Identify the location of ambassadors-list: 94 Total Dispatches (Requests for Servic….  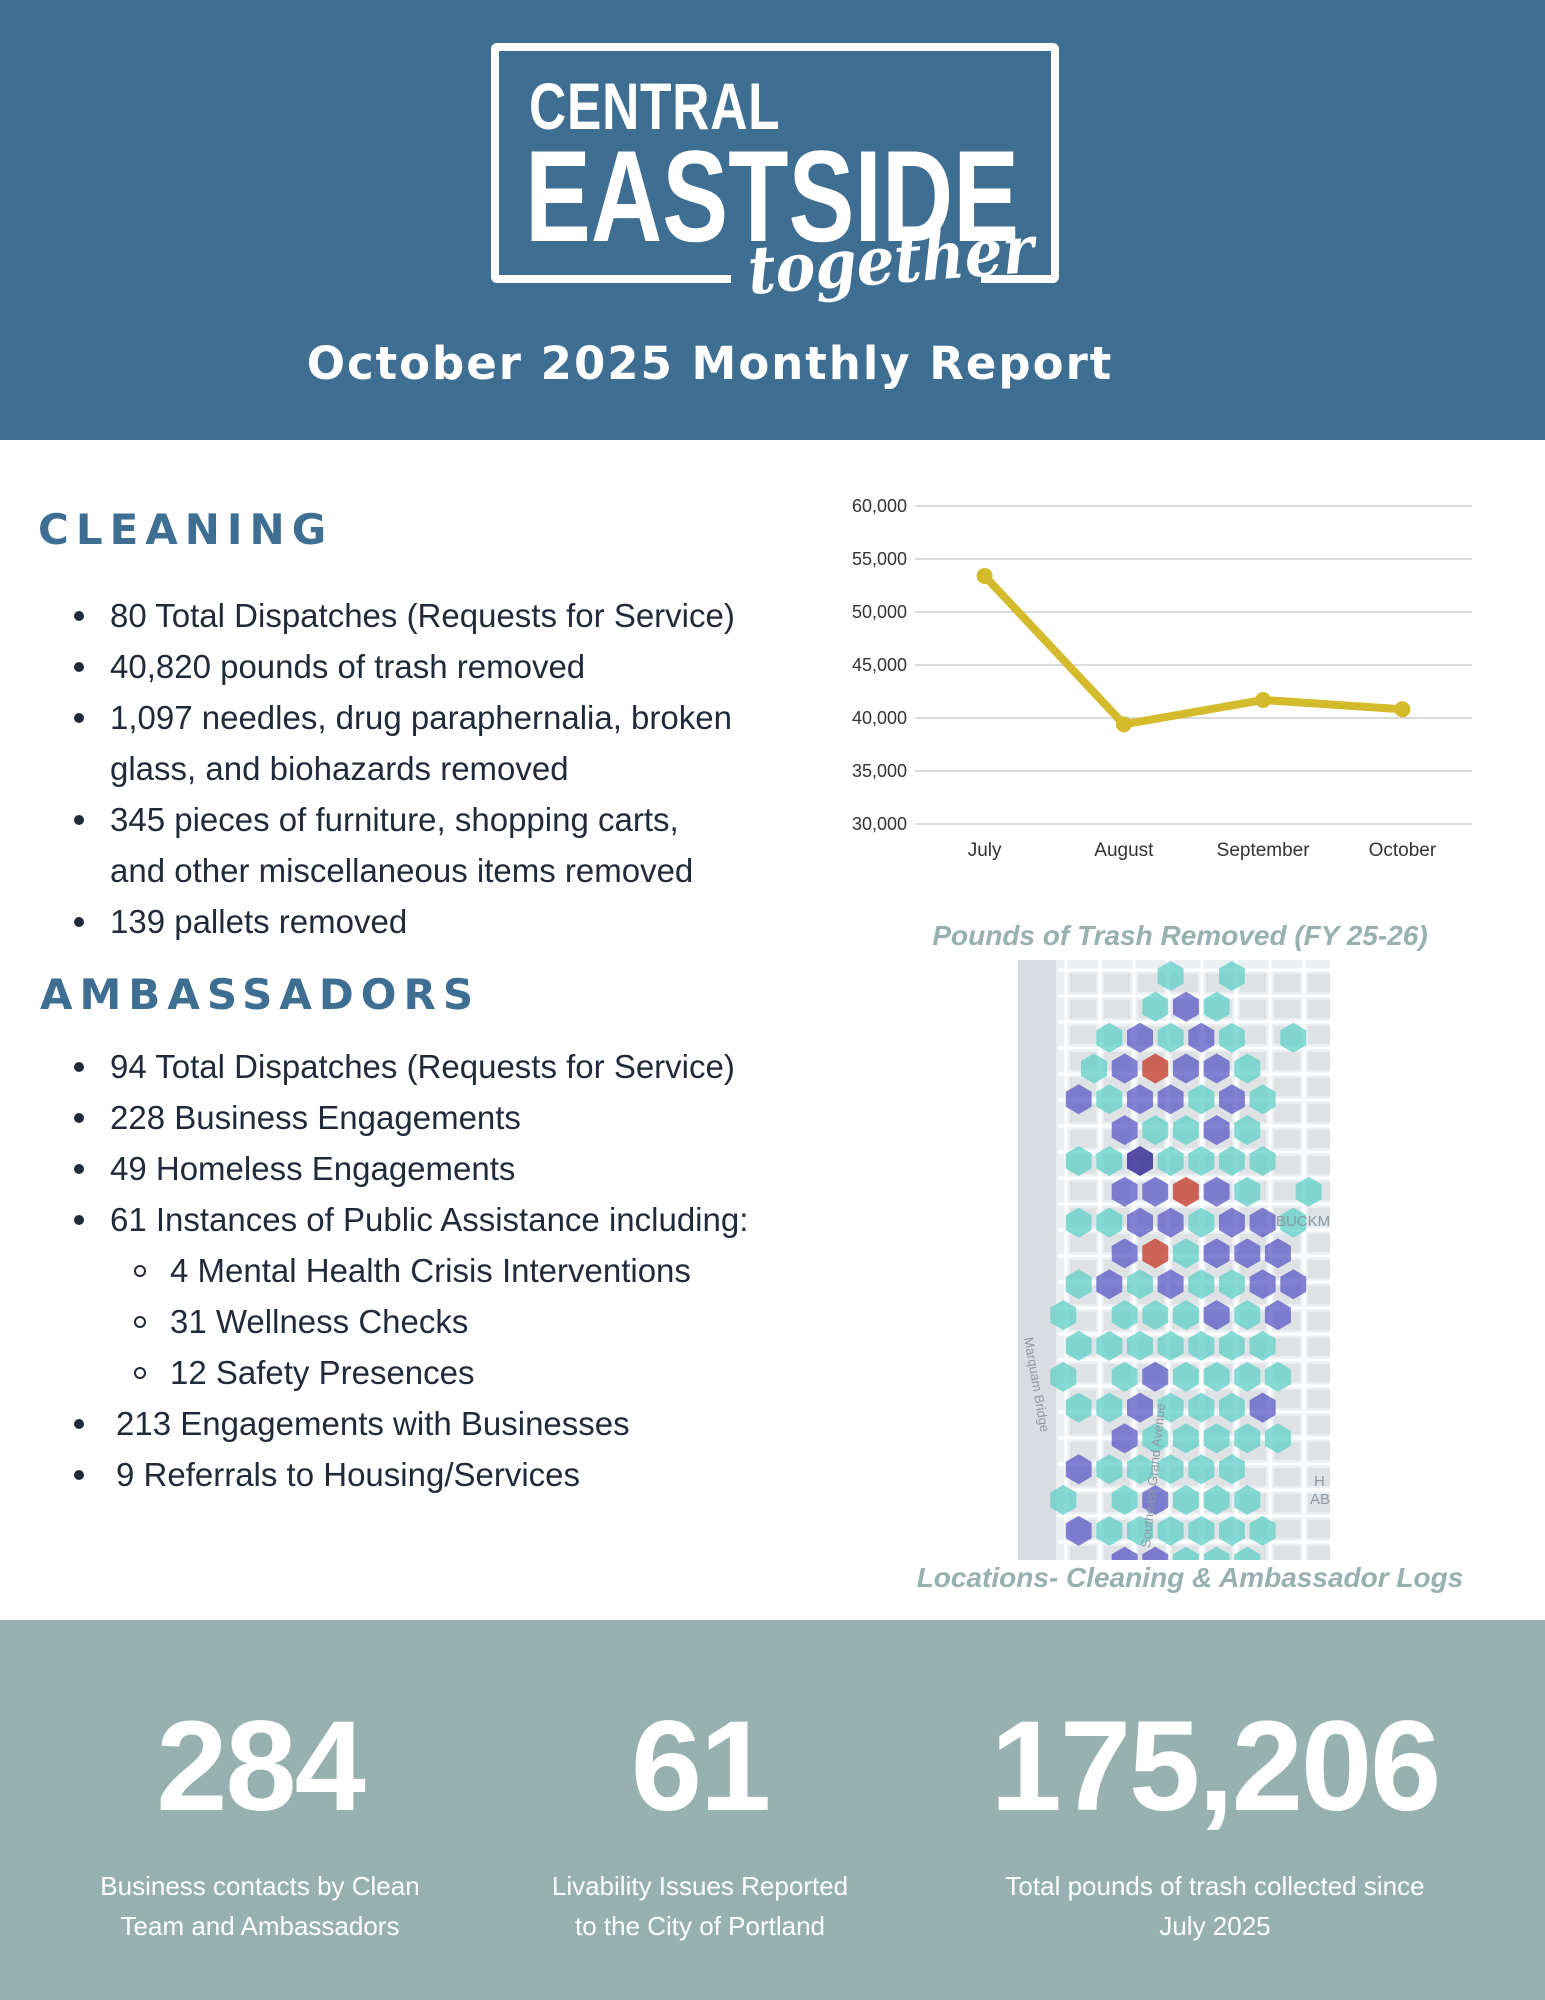
(444, 1270).